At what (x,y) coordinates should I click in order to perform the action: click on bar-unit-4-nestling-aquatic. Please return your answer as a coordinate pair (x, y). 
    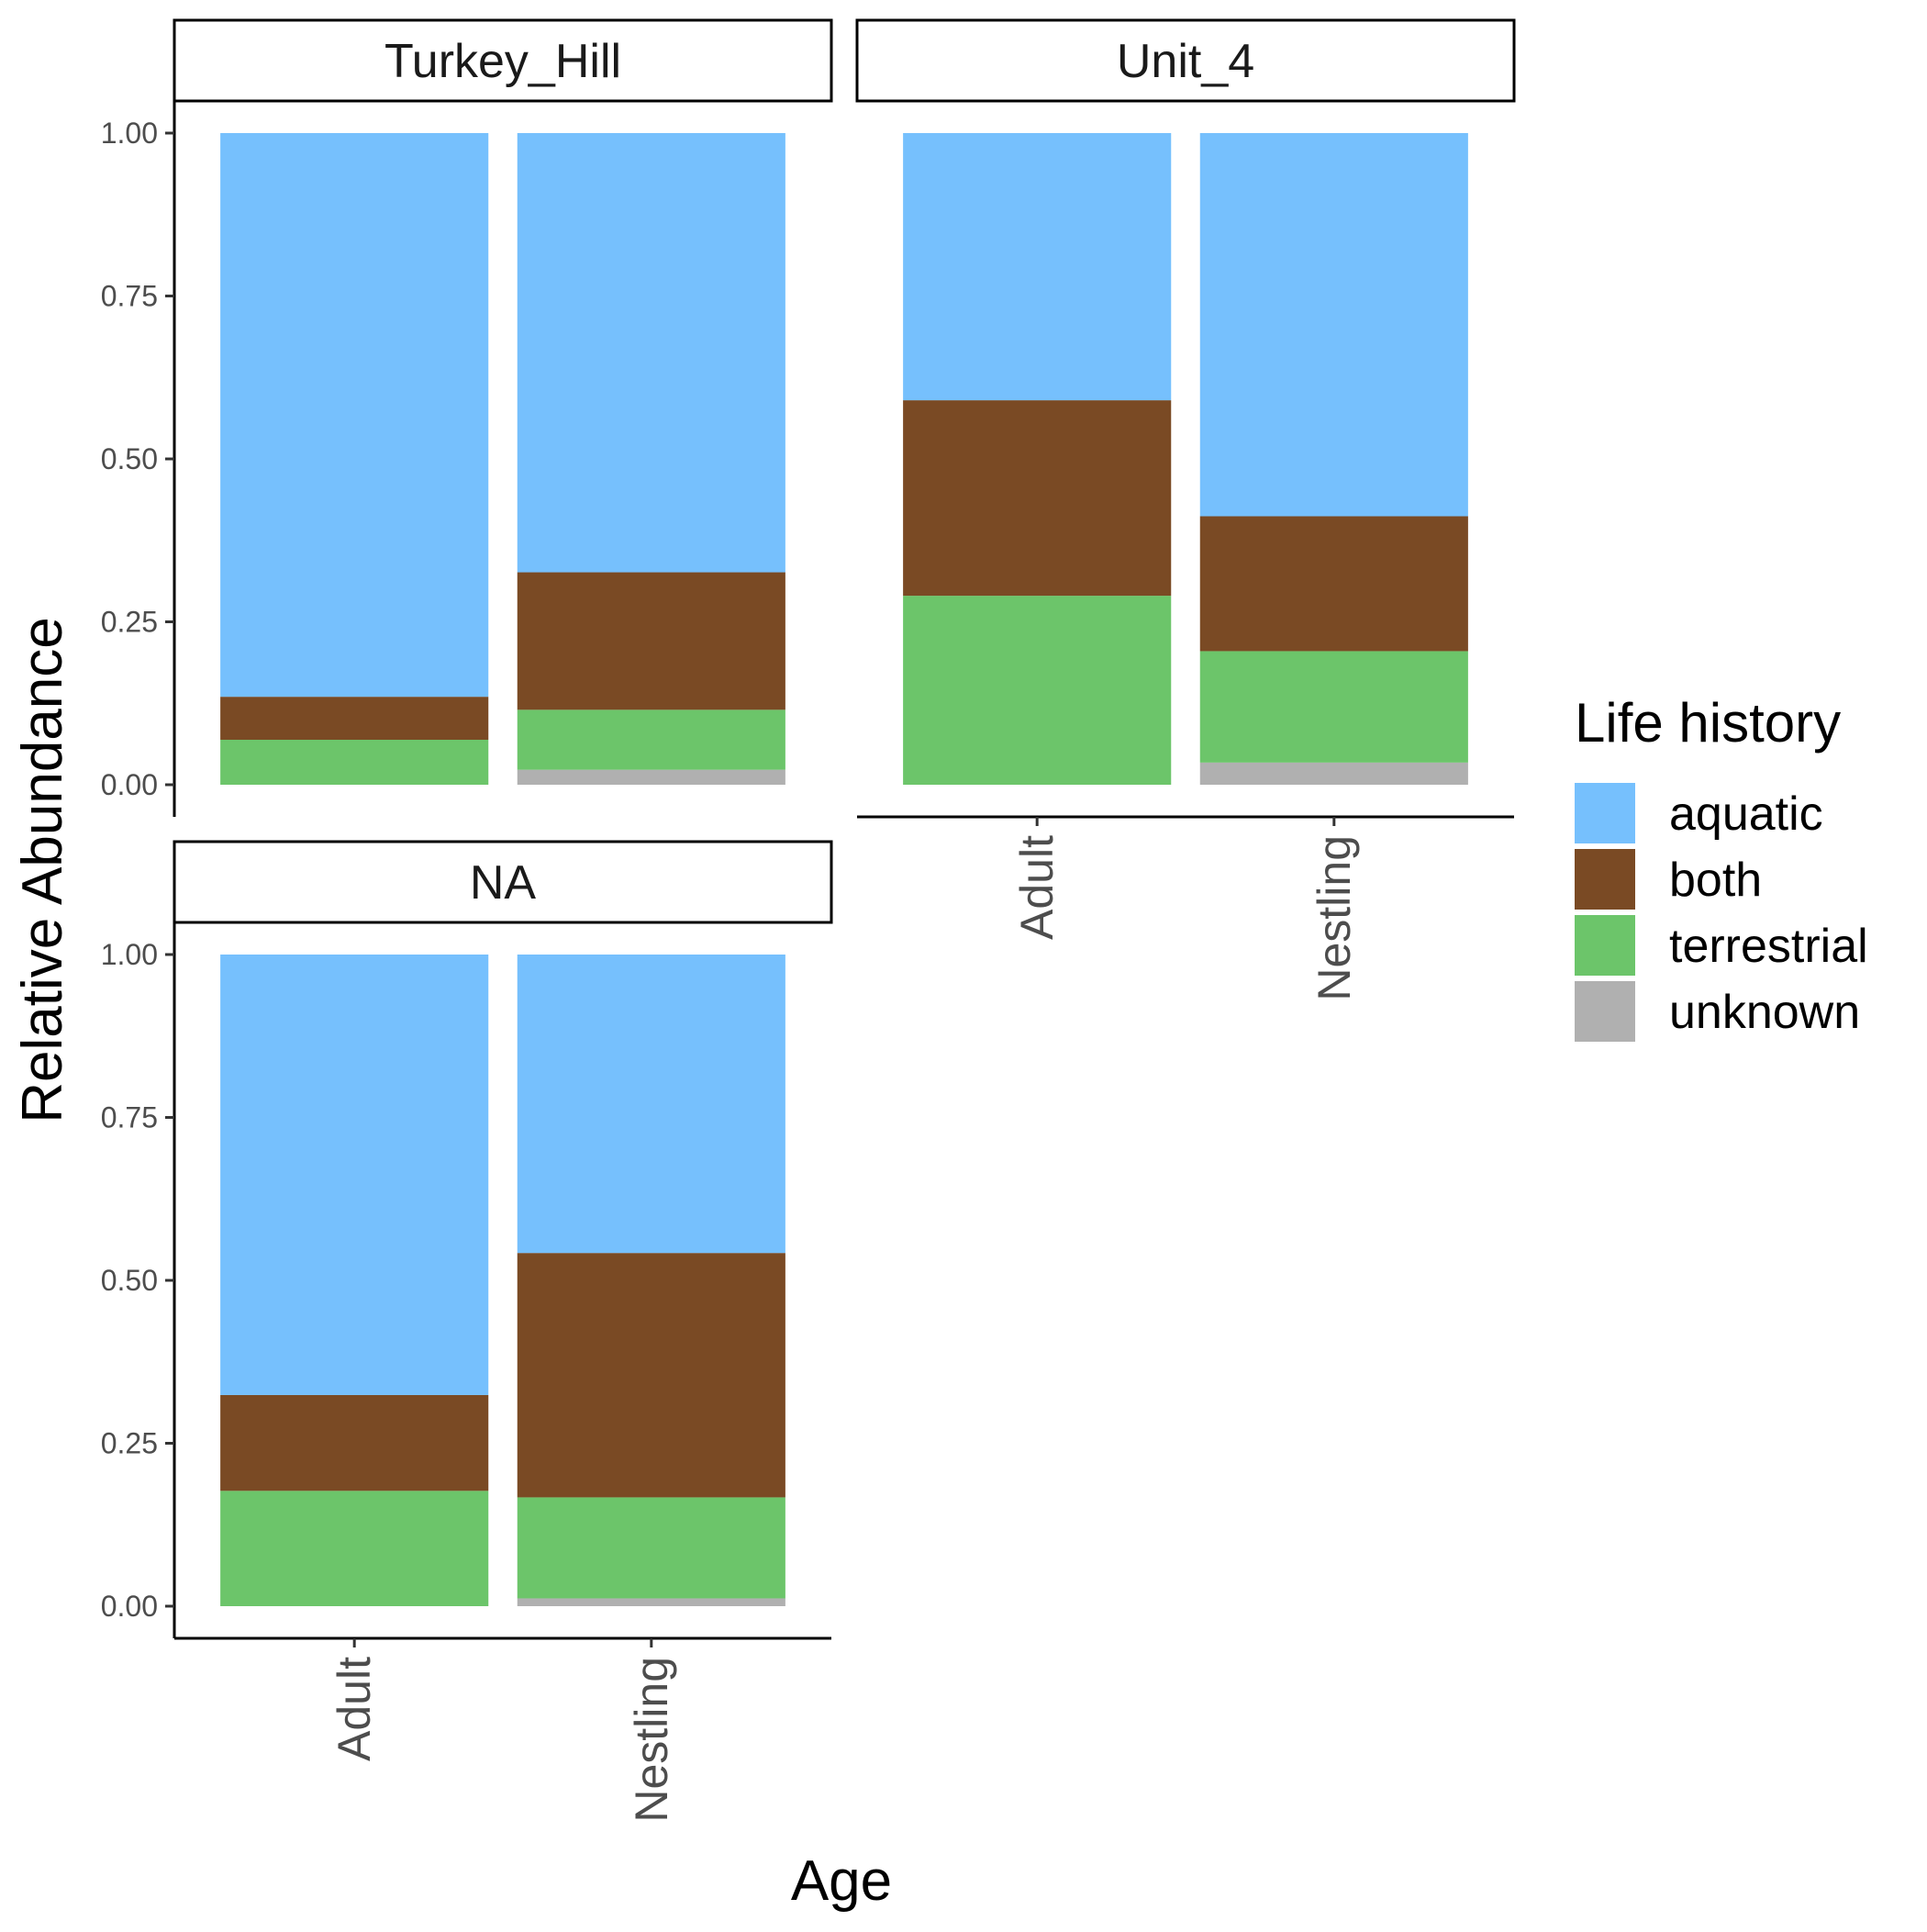
    Looking at the image, I should click on (1333, 325).